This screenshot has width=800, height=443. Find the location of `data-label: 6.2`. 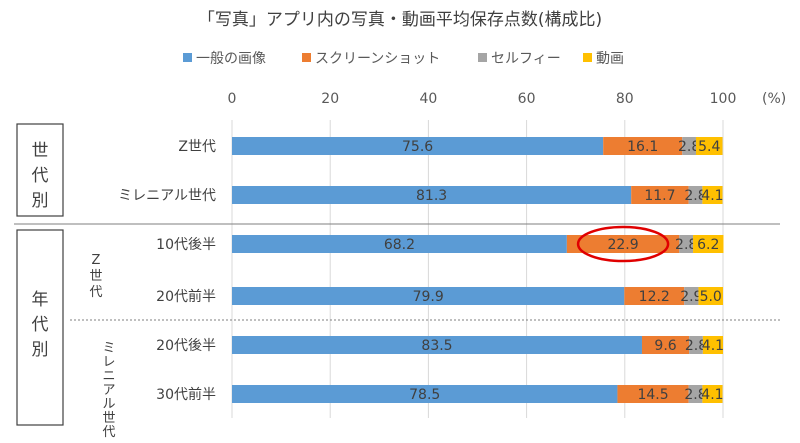

data-label: 6.2 is located at coordinates (708, 245).